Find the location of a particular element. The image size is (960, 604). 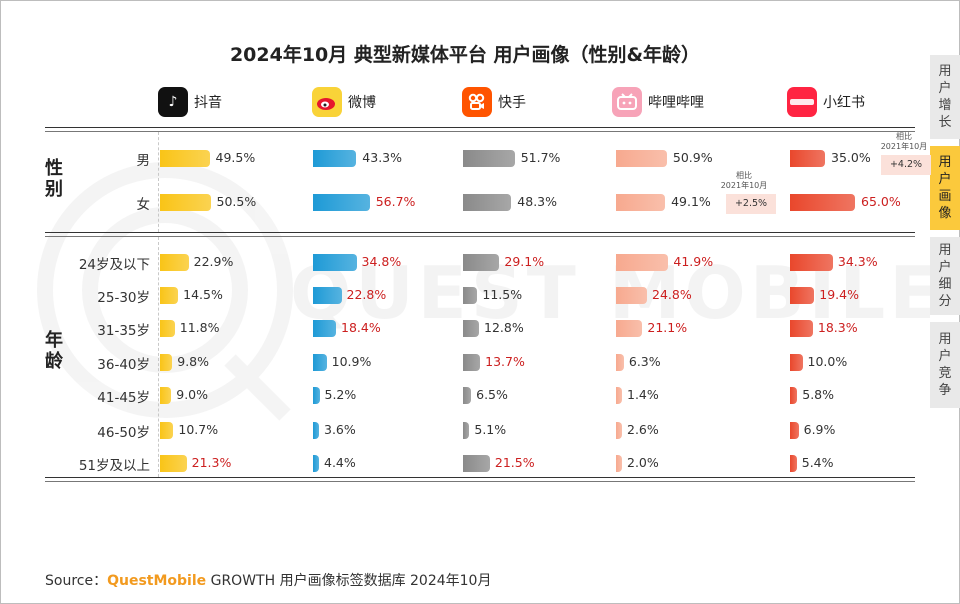

table-bottom-rule is located at coordinates (480, 477).